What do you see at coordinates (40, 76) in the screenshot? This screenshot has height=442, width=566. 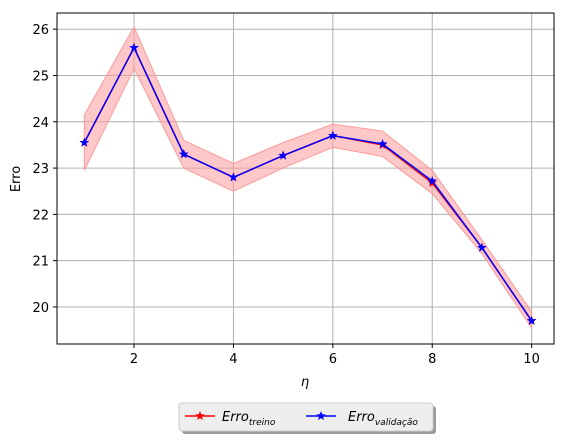 I see `y-tick-label: 25` at bounding box center [40, 76].